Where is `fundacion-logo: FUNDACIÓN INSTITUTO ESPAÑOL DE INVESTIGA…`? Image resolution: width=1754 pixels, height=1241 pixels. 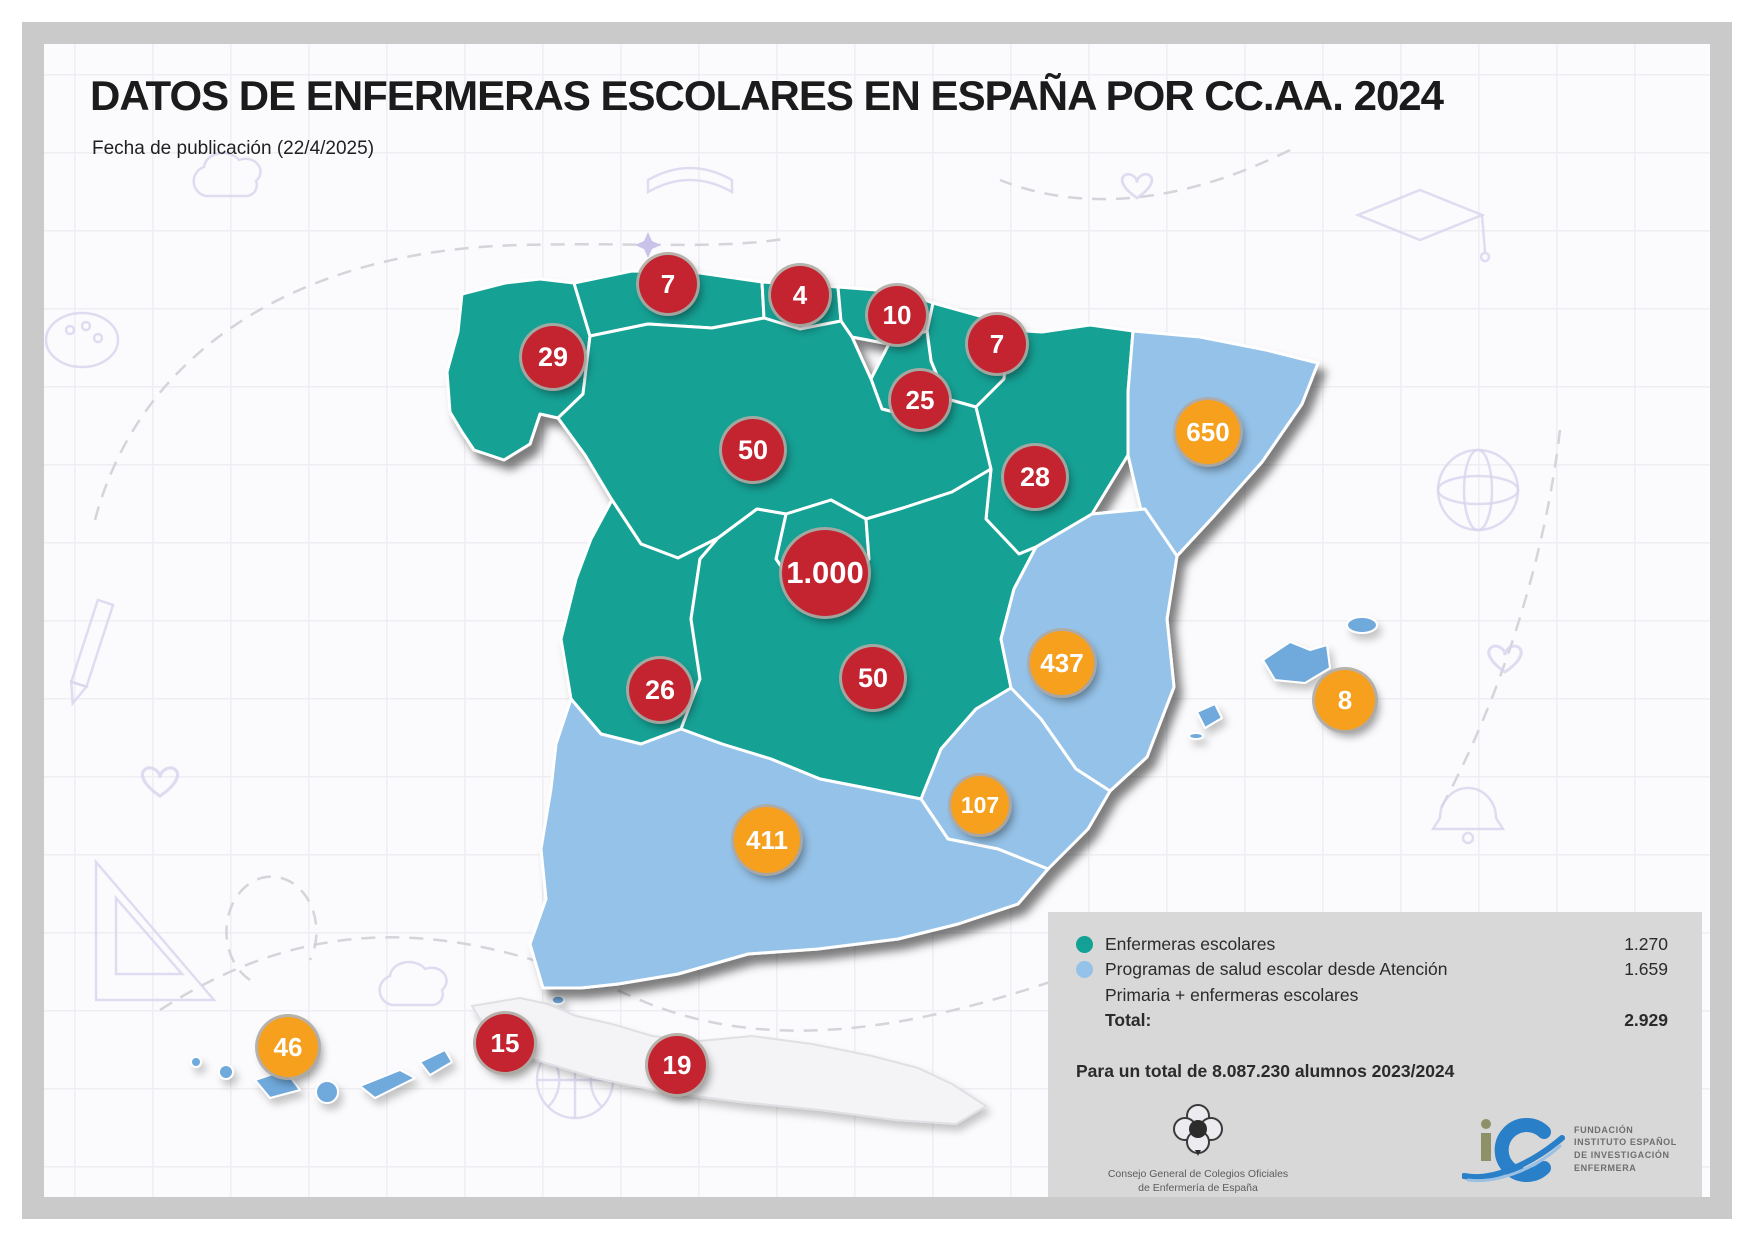
fundacion-logo: FUNDACIÓN INSTITUTO ESPAÑOL DE INVESTIGA… is located at coordinates (1569, 1149).